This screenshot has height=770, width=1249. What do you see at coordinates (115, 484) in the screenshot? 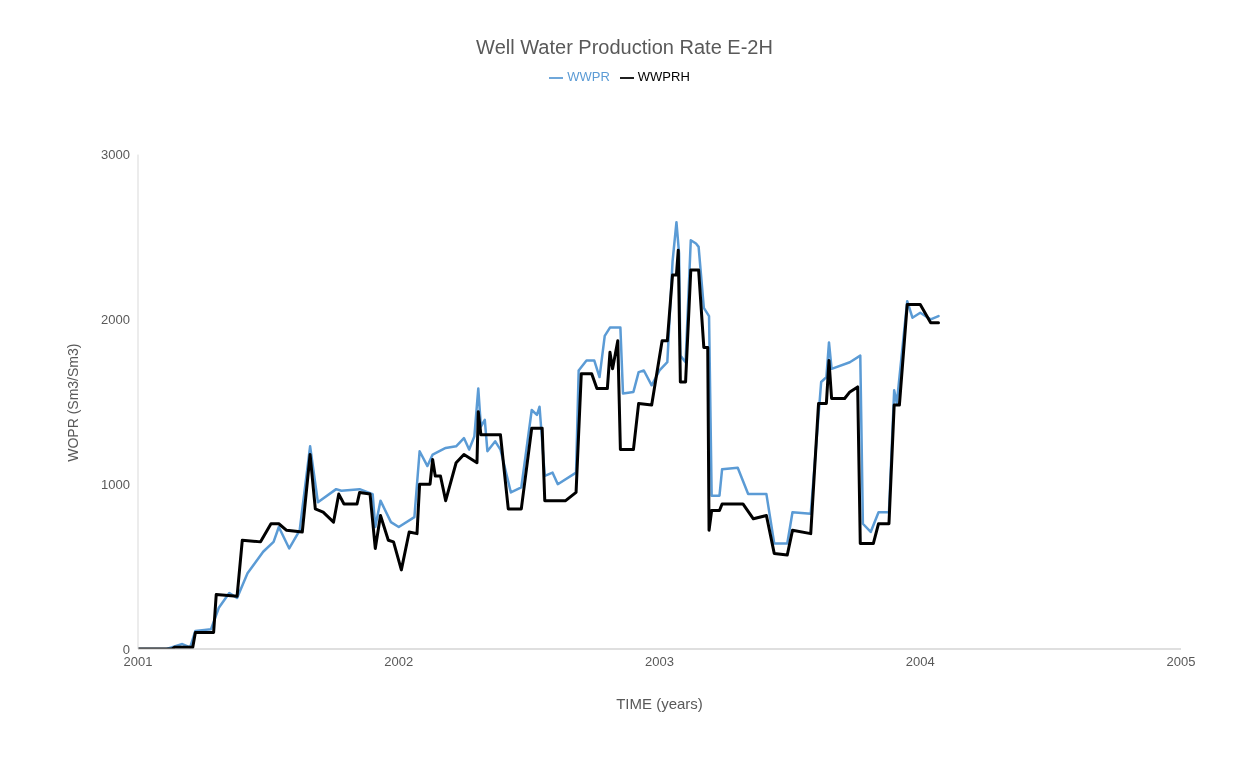
I see `y-tick-label: 1000` at bounding box center [115, 484].